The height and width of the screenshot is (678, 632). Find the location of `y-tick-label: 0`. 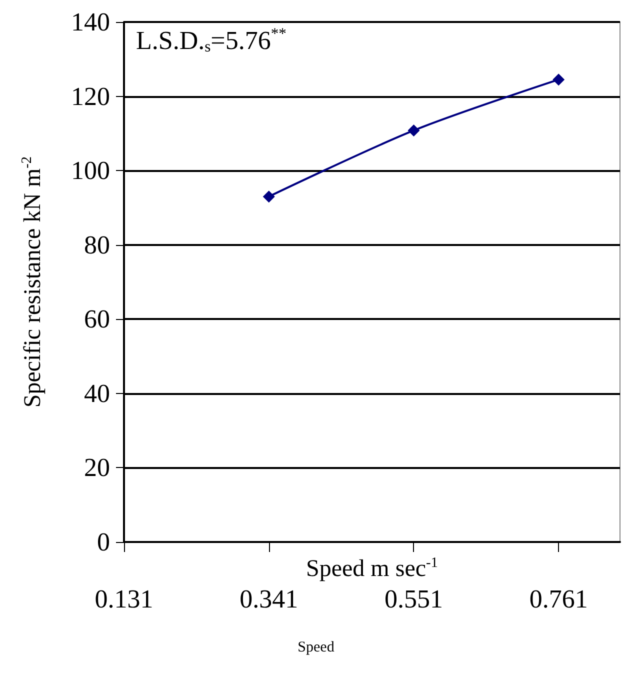

y-tick-label: 0 is located at coordinates (103, 542).